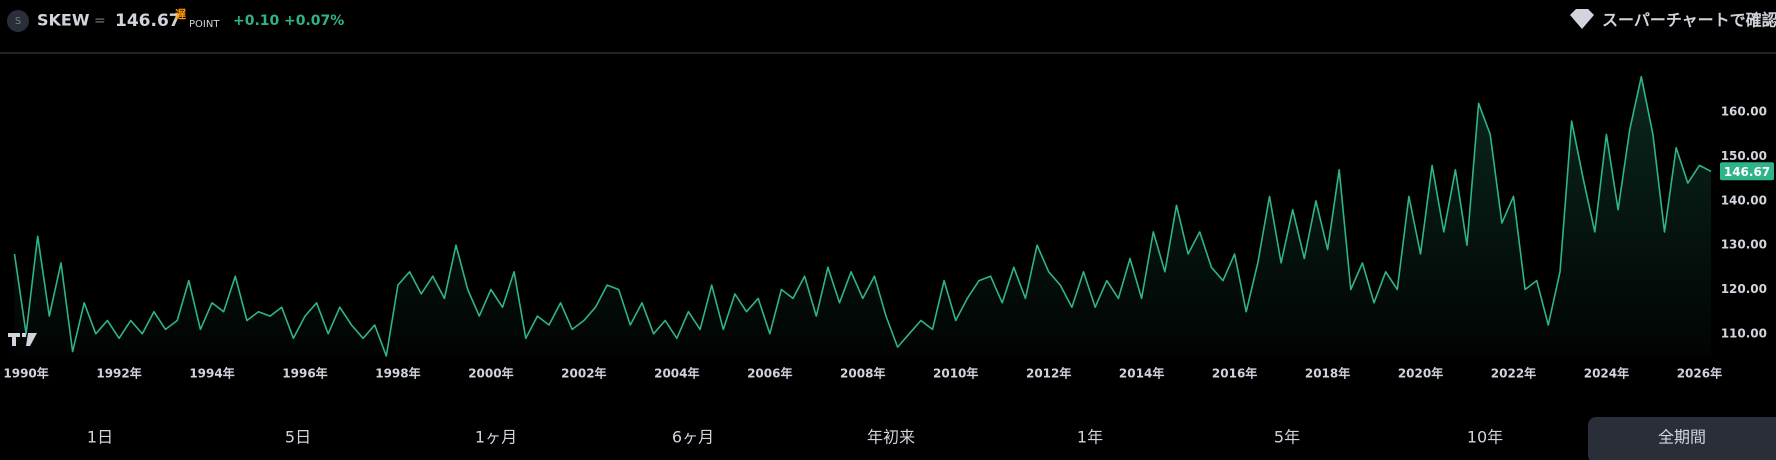  I want to click on symbol-icon, so click(18, 21).